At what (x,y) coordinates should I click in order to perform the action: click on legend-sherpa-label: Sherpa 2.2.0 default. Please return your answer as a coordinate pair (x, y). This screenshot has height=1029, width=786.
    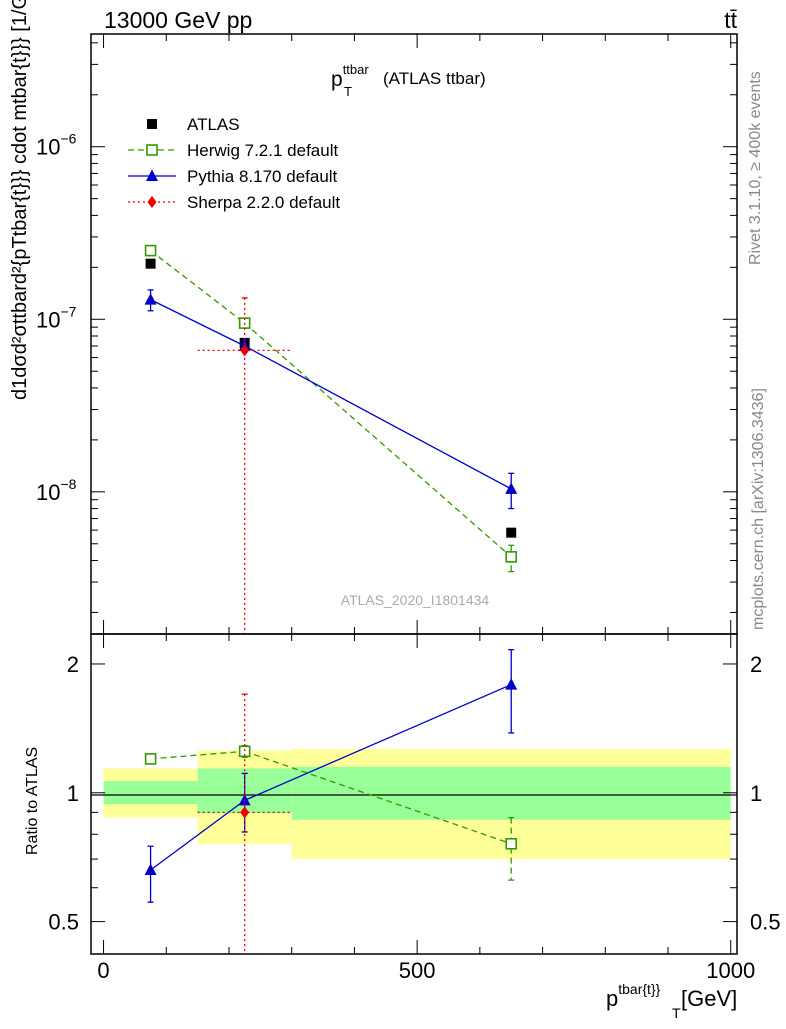
    Looking at the image, I should click on (263, 202).